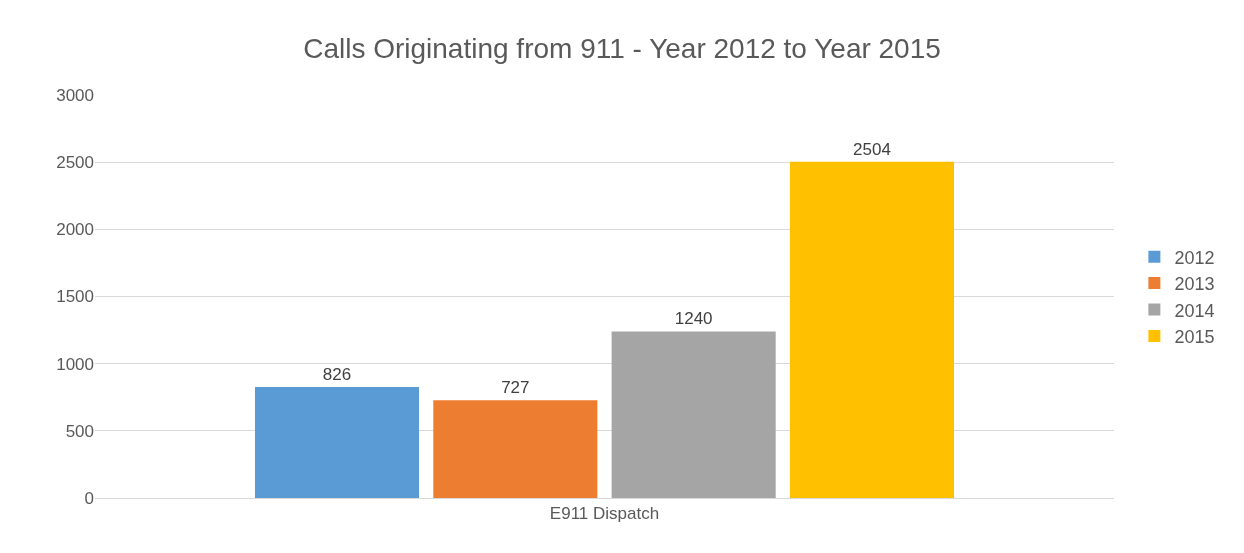 The height and width of the screenshot is (553, 1244). What do you see at coordinates (75, 163) in the screenshot?
I see `y-tick-label: 2500` at bounding box center [75, 163].